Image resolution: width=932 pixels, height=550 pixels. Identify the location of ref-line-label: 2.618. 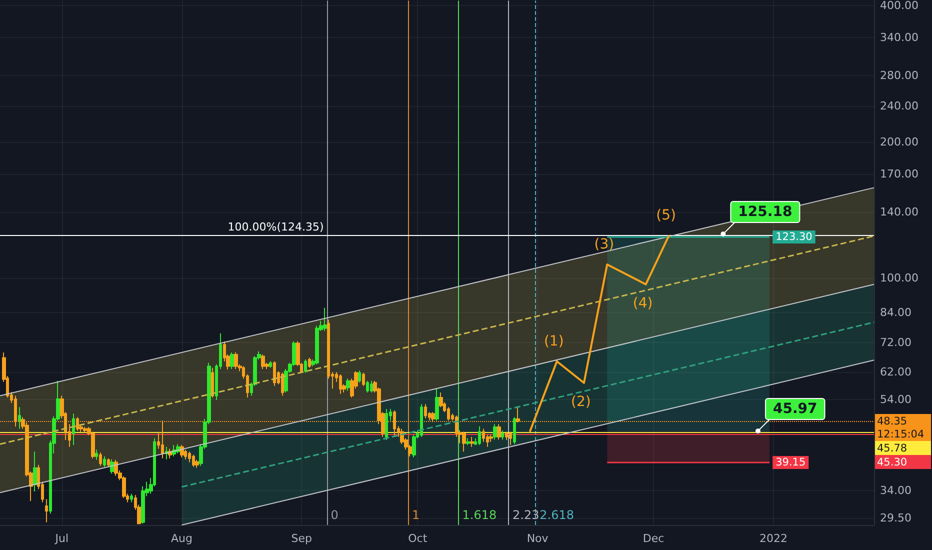
(557, 515).